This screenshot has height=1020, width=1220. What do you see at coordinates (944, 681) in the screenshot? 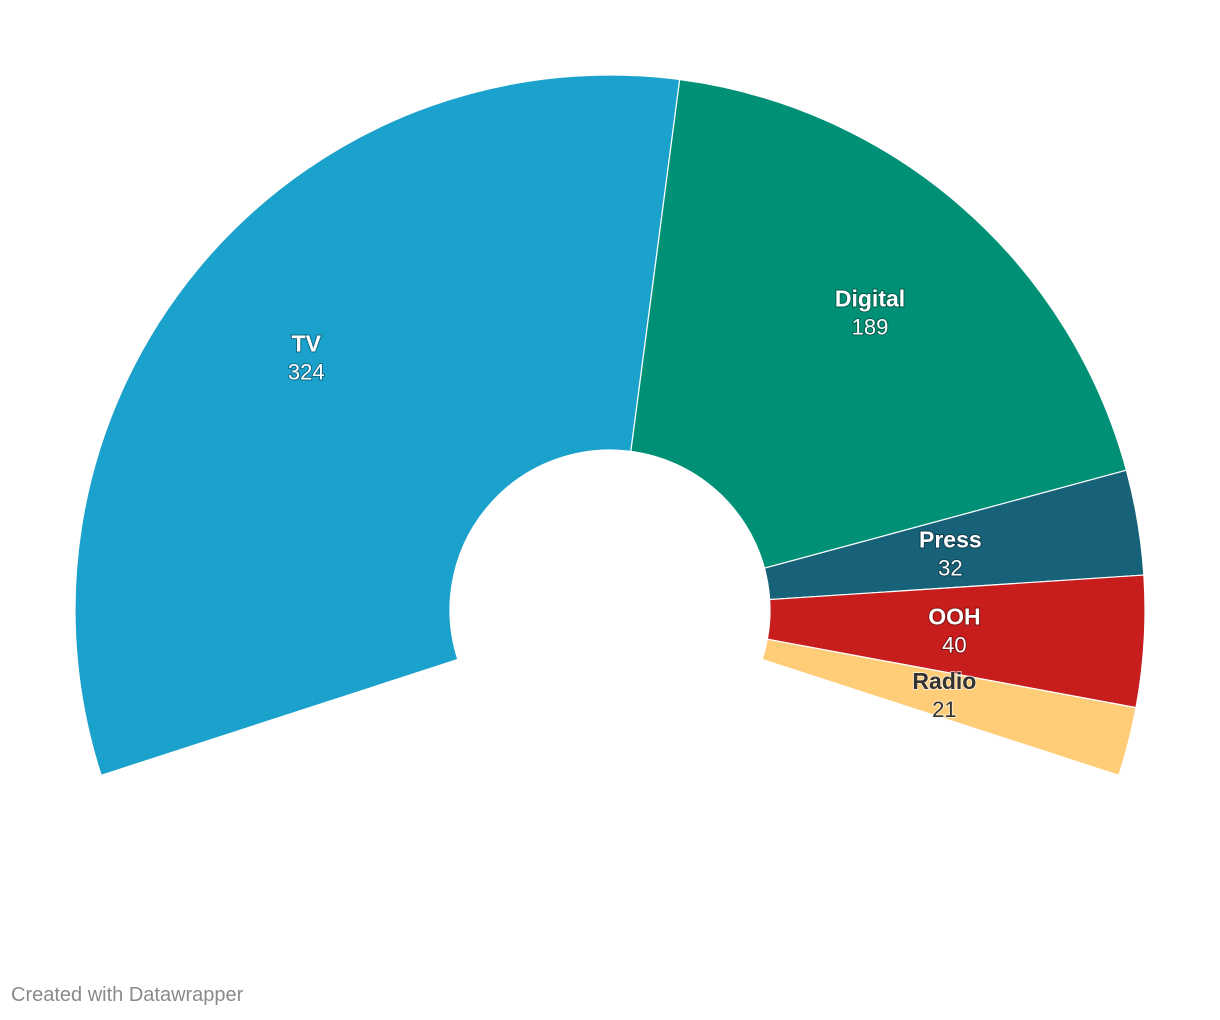
I see `slice-label-radio: Radio` at bounding box center [944, 681].